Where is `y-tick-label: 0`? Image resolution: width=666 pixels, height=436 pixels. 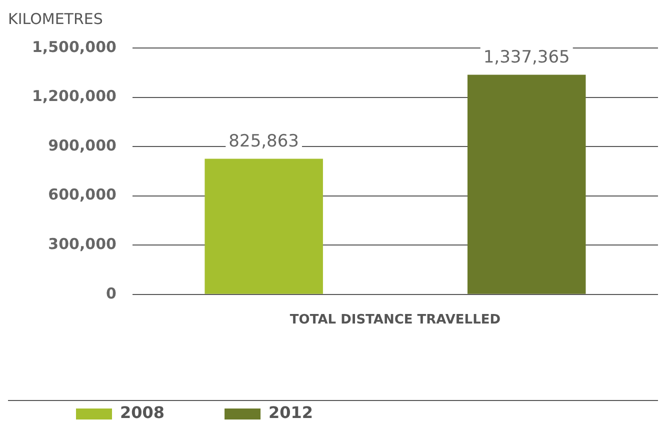 y-tick-label: 0 is located at coordinates (111, 293).